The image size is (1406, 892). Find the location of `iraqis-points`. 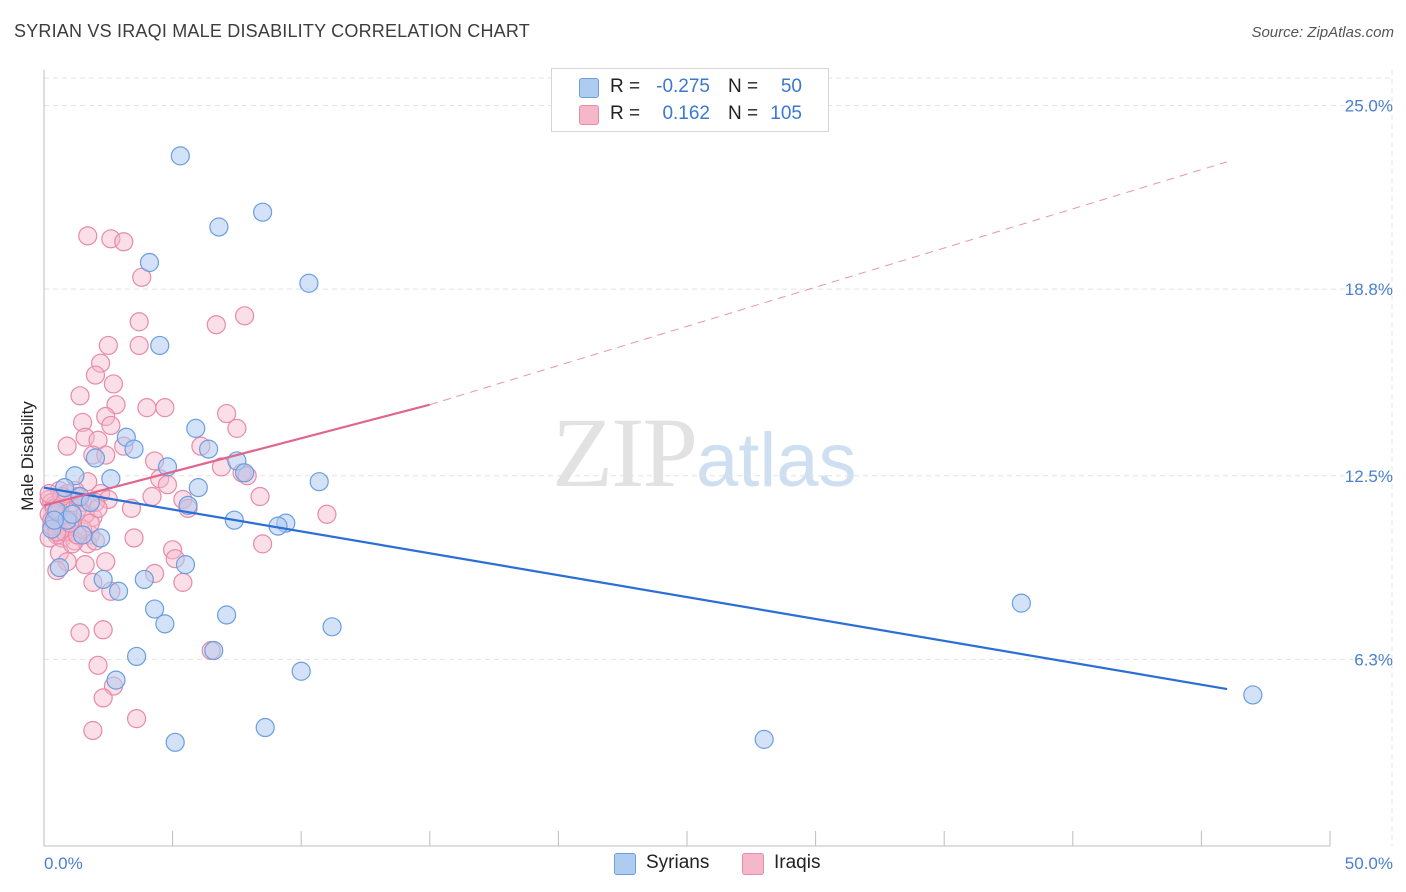

iraqis-points is located at coordinates (188, 483).